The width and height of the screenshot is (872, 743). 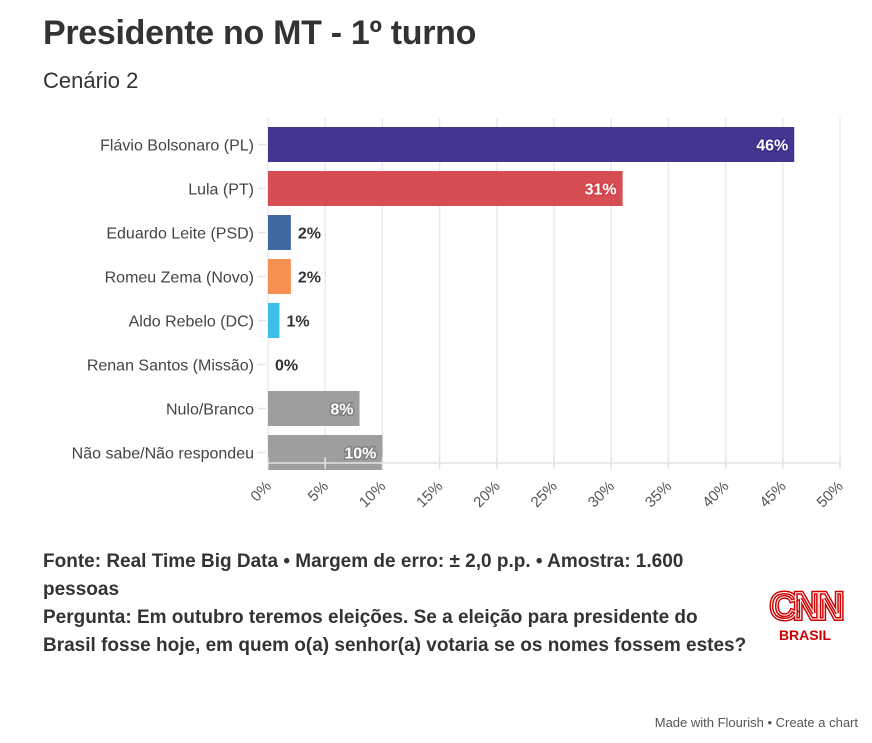 I want to click on category-label: Não sabe/Não respondeu, so click(x=163, y=454).